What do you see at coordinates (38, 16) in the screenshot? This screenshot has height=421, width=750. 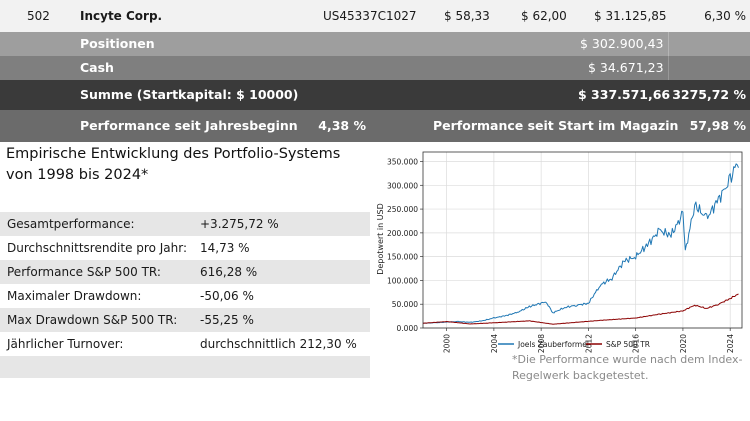 I see `holding-number: 502` at bounding box center [38, 16].